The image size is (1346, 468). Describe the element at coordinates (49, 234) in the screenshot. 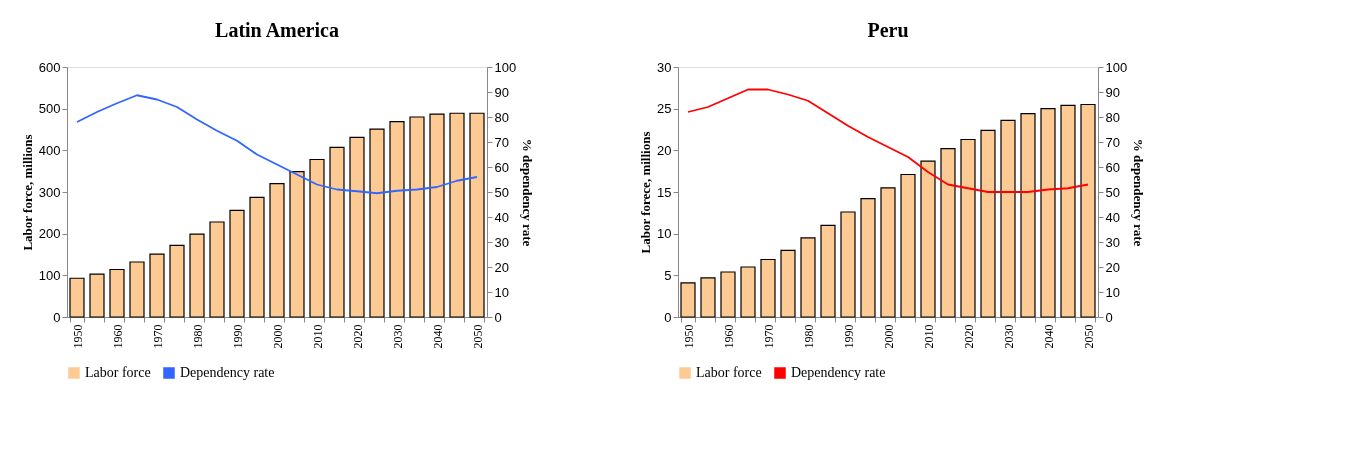

I see `y-tick-label: 200` at that location.